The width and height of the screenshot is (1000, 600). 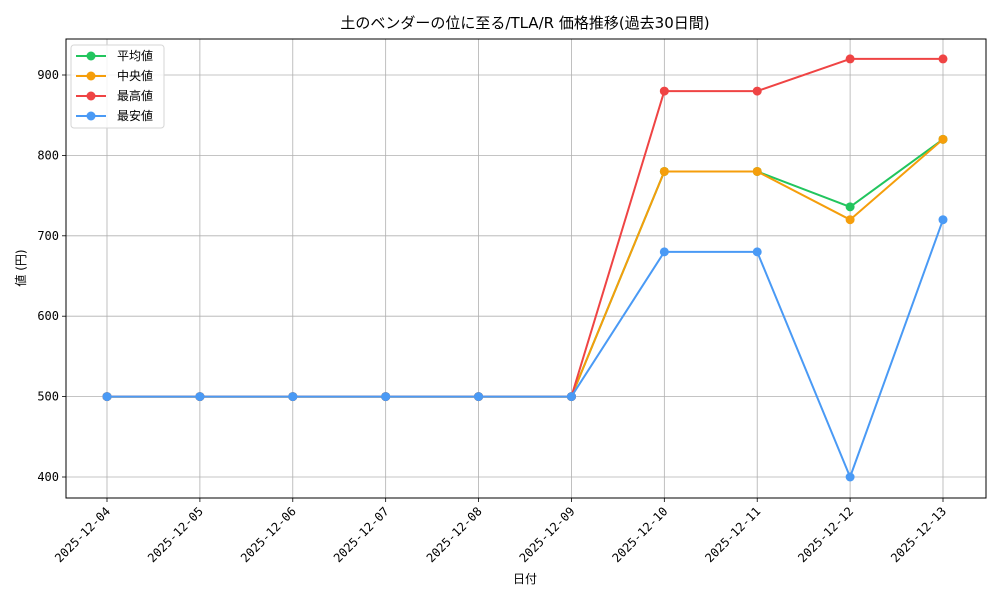 I want to click on x-tick-label: 2025-12-05, so click(x=175, y=534).